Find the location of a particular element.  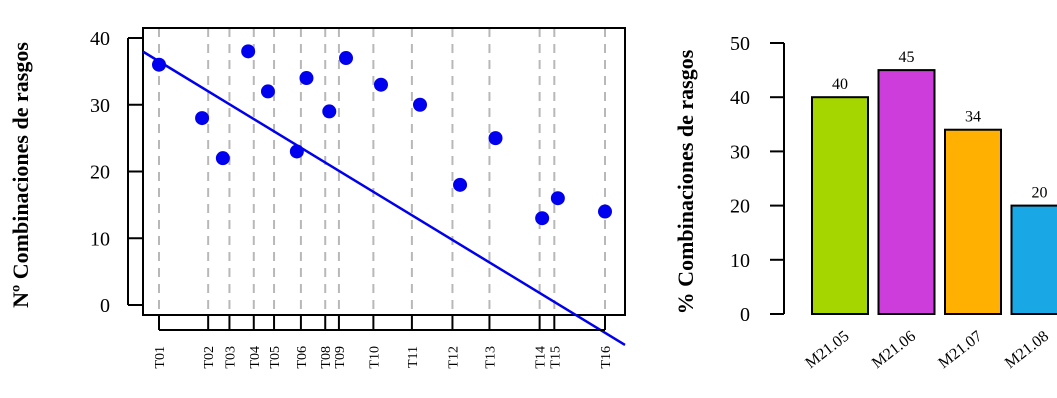

x-tick-label: T13 is located at coordinates (490, 357).